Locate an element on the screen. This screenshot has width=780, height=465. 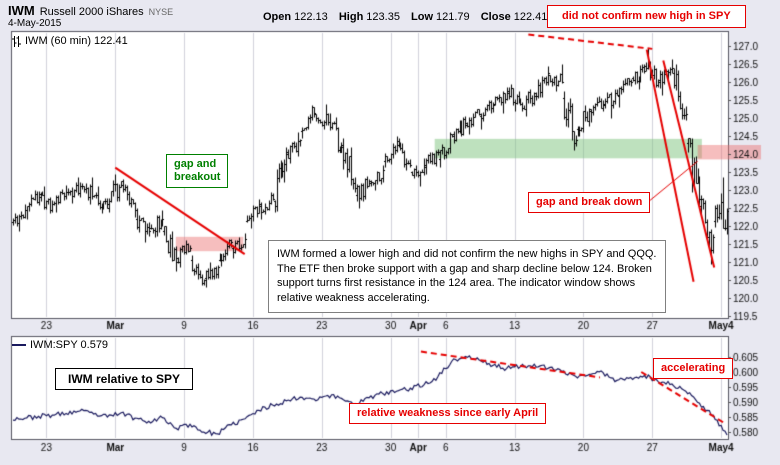
annotation-gap-breakout: gap and breakout is located at coordinates (197, 171).